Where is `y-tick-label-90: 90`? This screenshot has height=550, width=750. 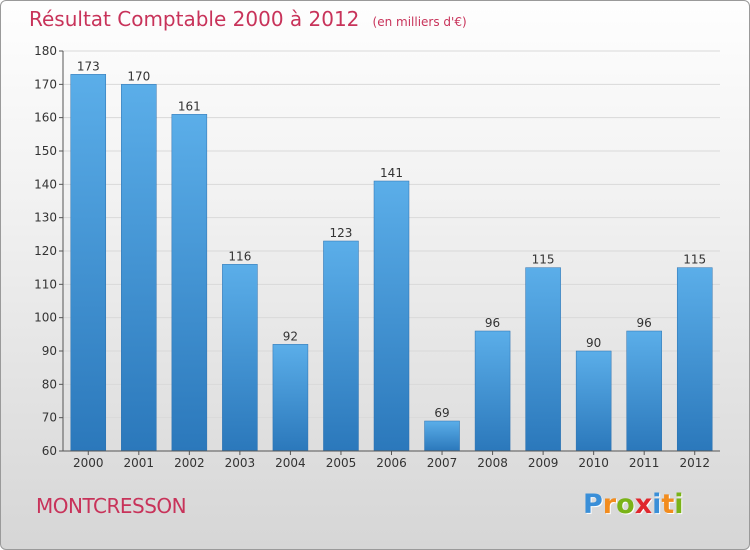 y-tick-label-90: 90 is located at coordinates (49, 351).